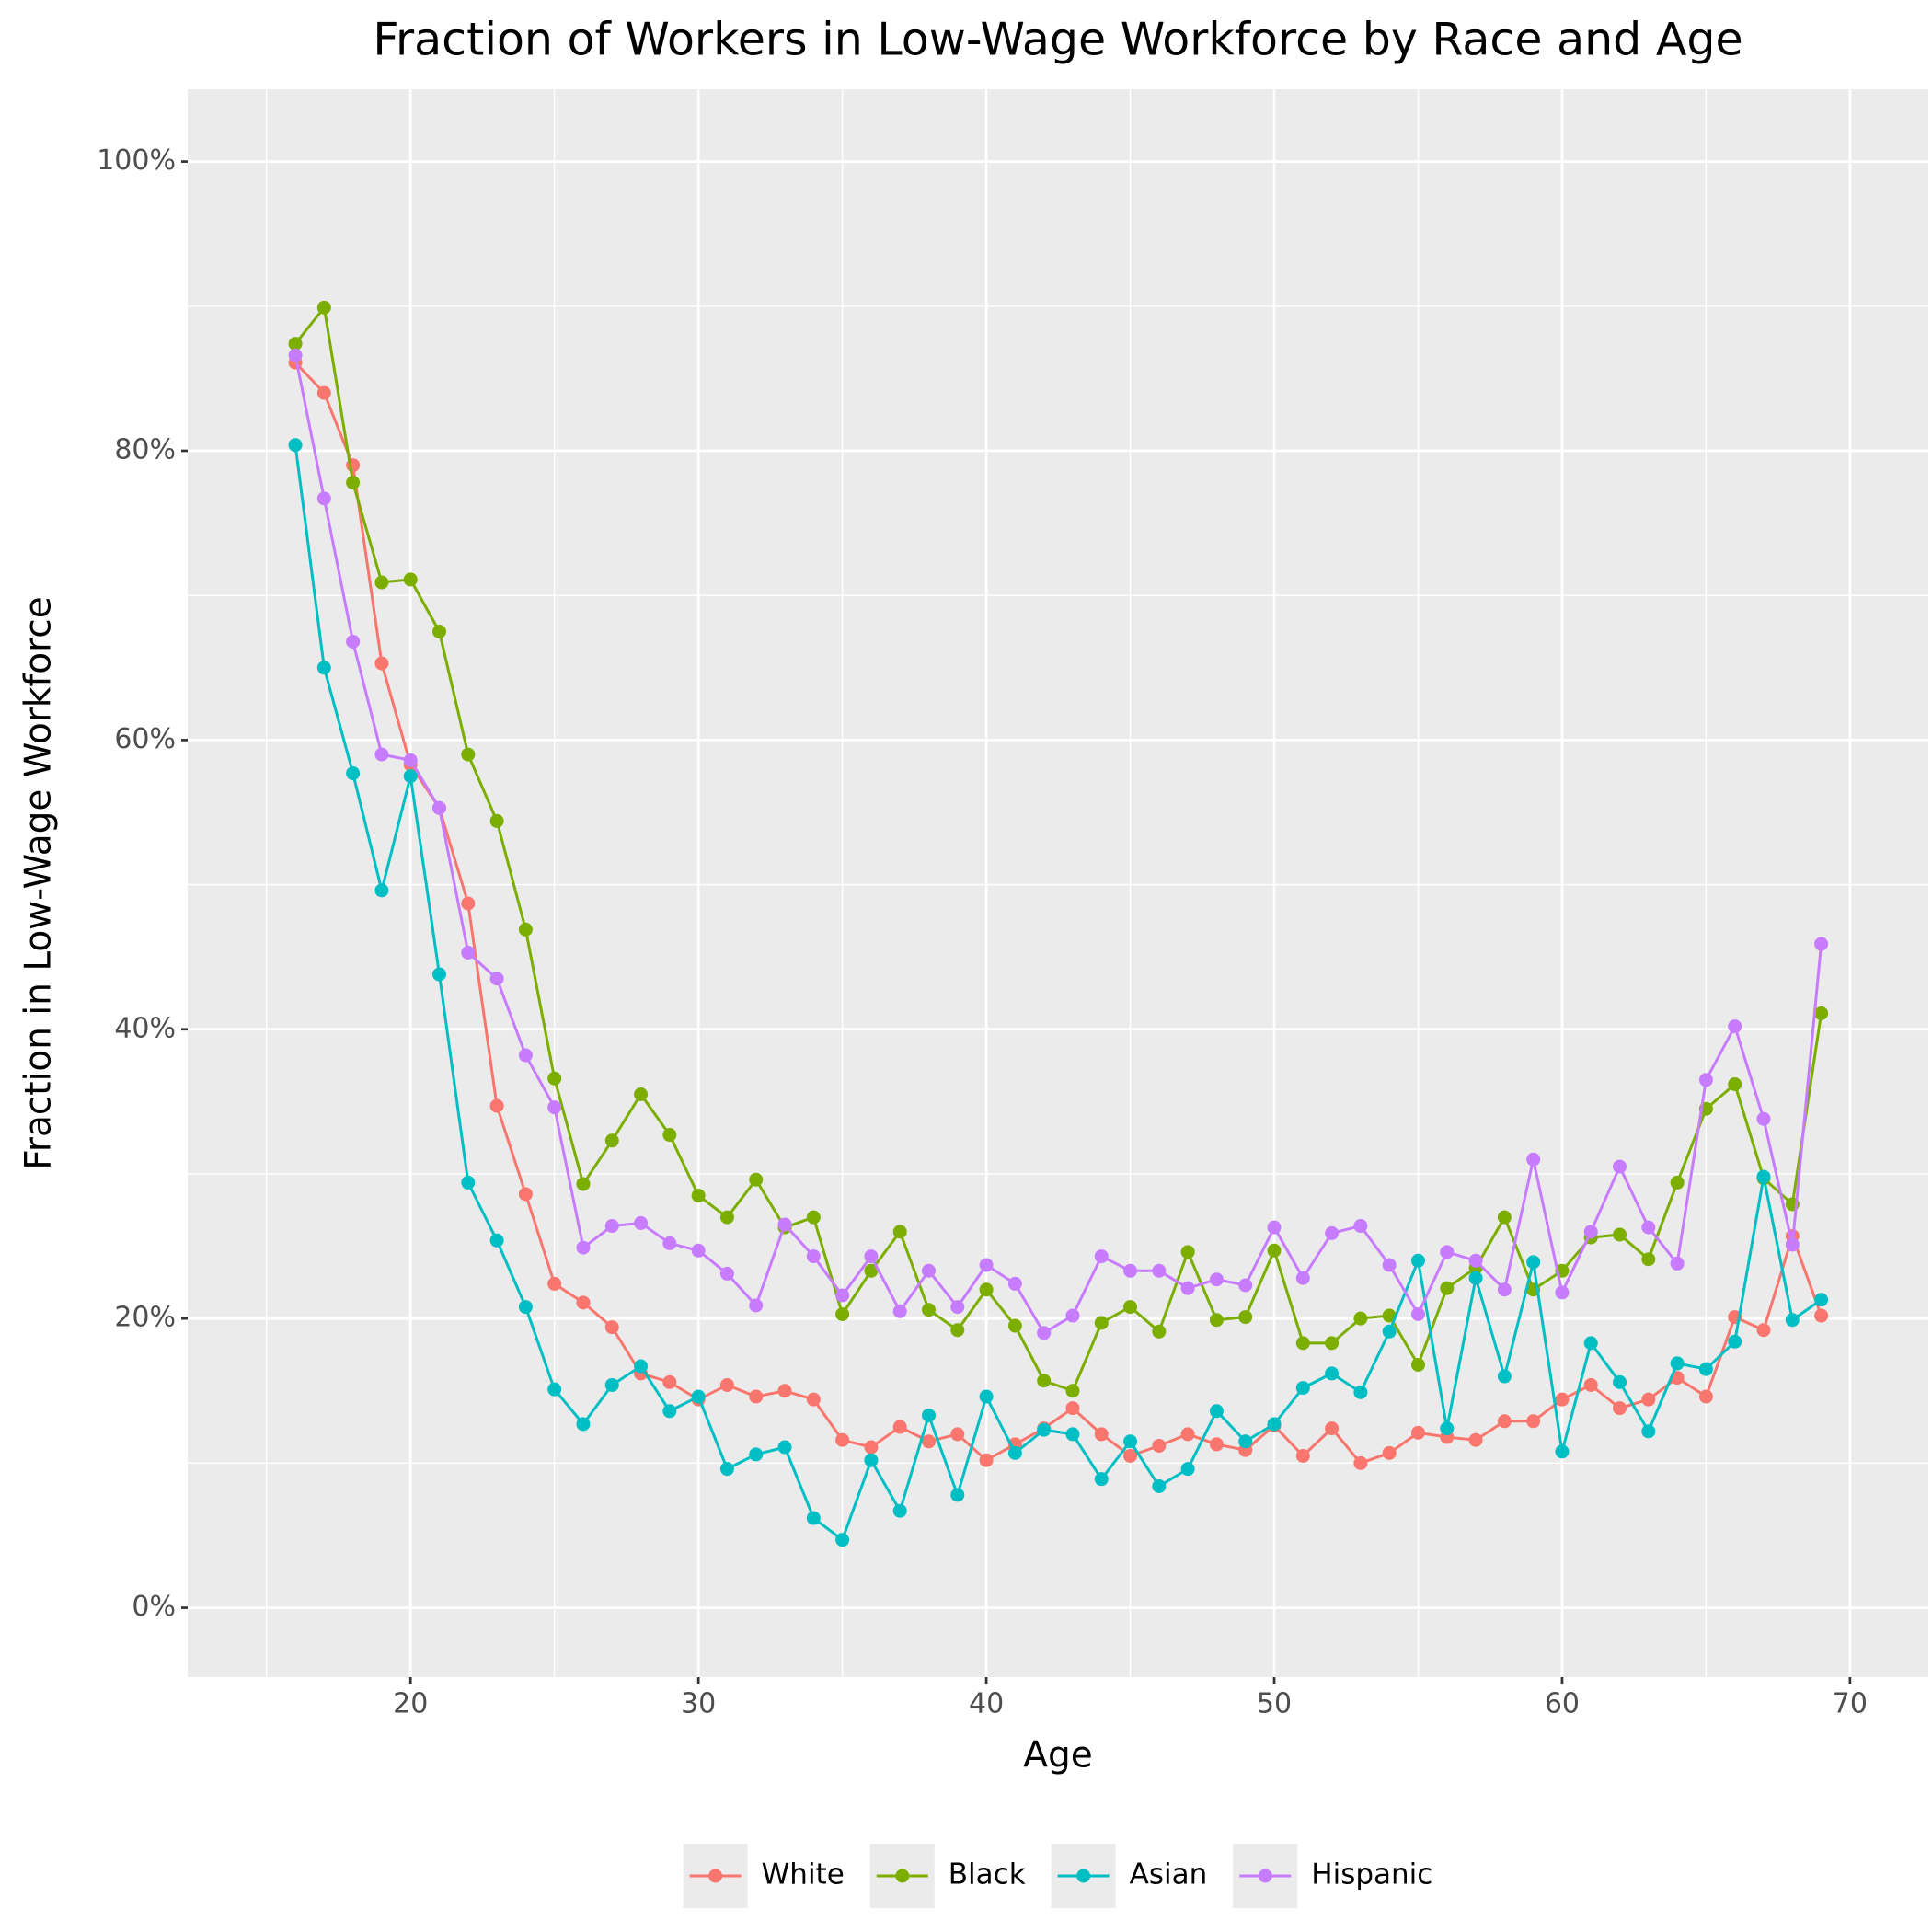 The width and height of the screenshot is (1932, 1932). Describe the element at coordinates (410, 1704) in the screenshot. I see `x-tick-label: 20` at that location.